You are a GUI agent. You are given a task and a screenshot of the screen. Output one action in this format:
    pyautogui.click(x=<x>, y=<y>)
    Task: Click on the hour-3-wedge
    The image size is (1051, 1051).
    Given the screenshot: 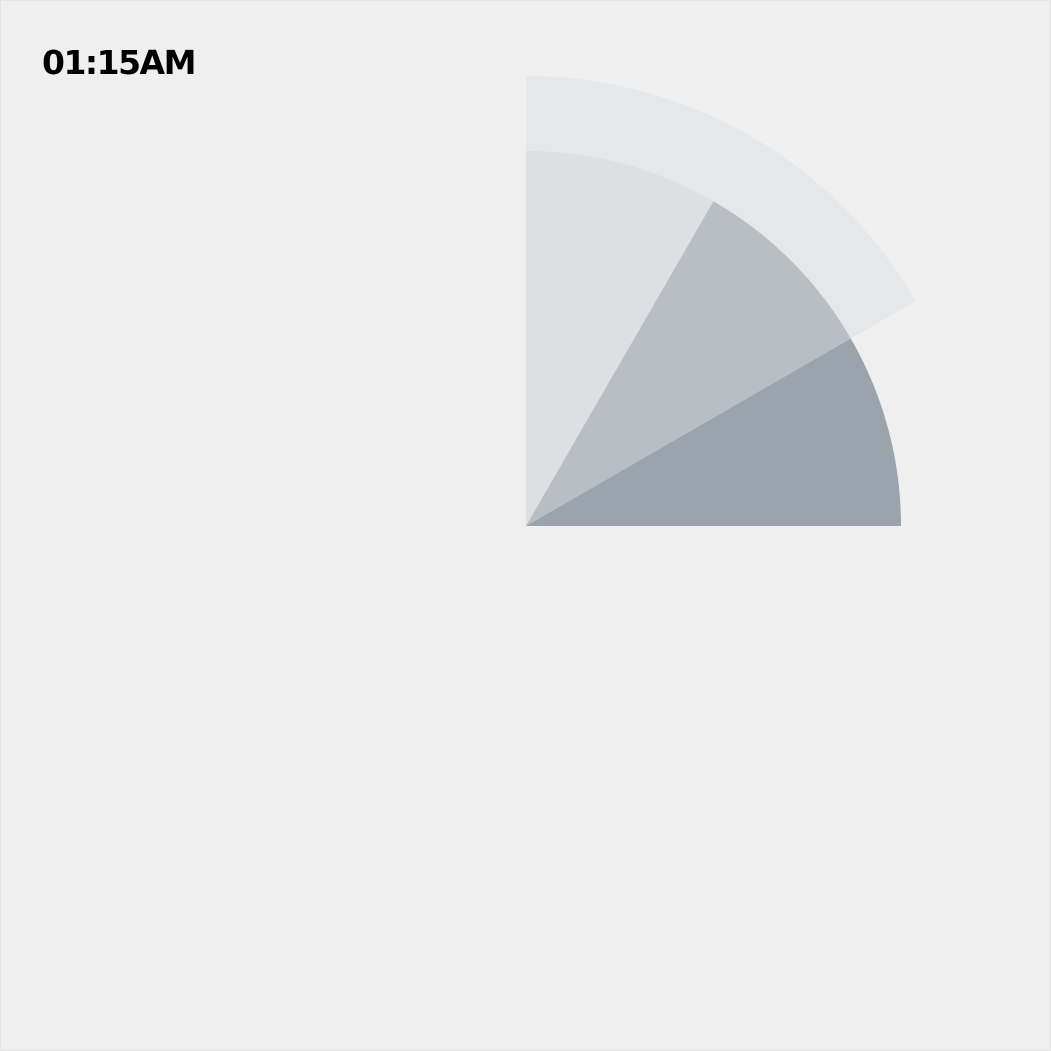 What is the action you would take?
    pyautogui.click(x=713, y=432)
    